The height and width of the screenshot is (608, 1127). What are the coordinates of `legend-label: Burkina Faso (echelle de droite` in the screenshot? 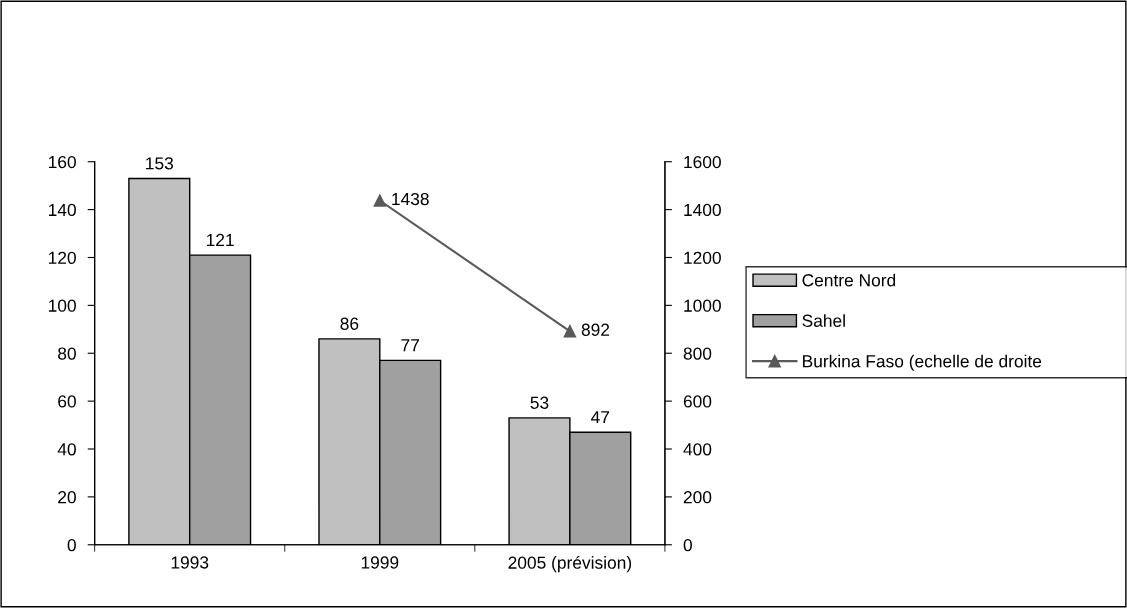 It's located at (922, 362).